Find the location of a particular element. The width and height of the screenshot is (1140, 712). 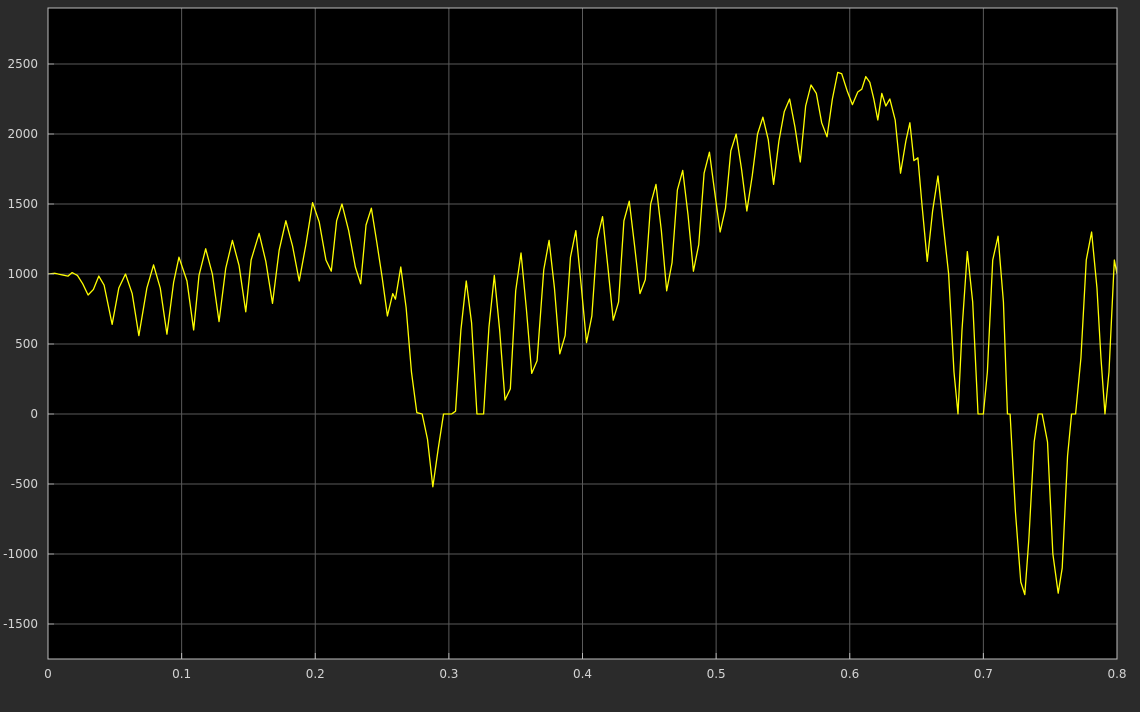

y-tick-label-0: 2500 is located at coordinates (22, 64).